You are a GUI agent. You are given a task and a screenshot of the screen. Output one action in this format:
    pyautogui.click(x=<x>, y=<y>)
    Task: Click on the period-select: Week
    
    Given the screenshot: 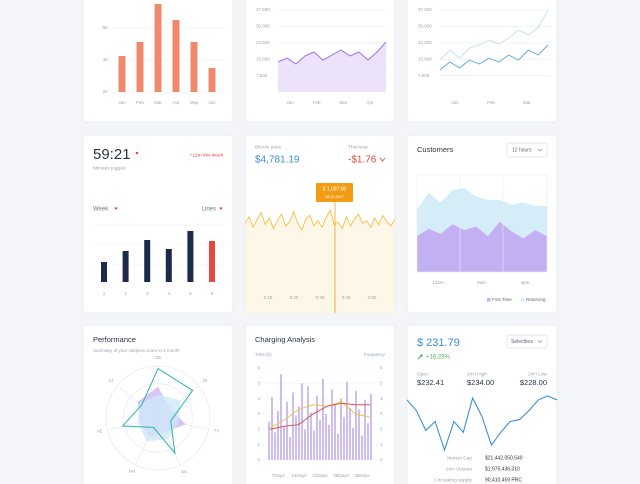 What is the action you would take?
    pyautogui.click(x=101, y=210)
    